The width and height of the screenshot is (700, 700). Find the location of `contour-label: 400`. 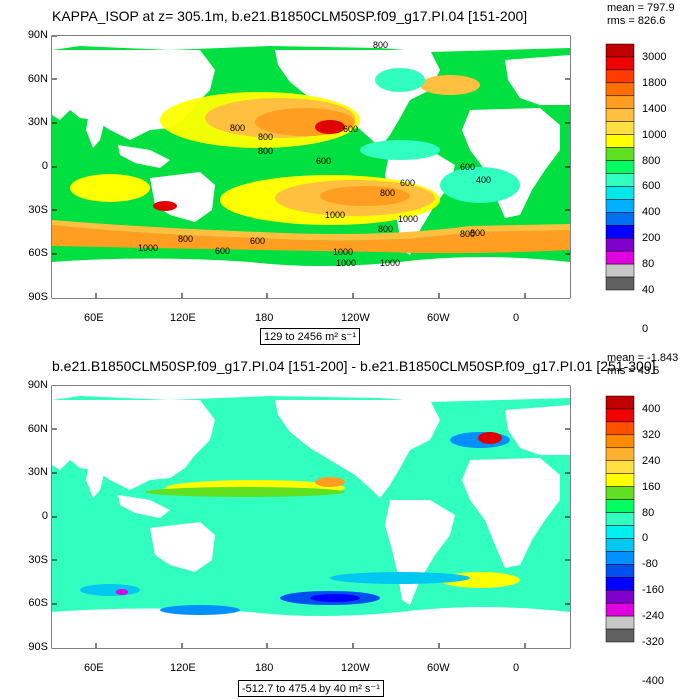

contour-label: 400 is located at coordinates (484, 180).